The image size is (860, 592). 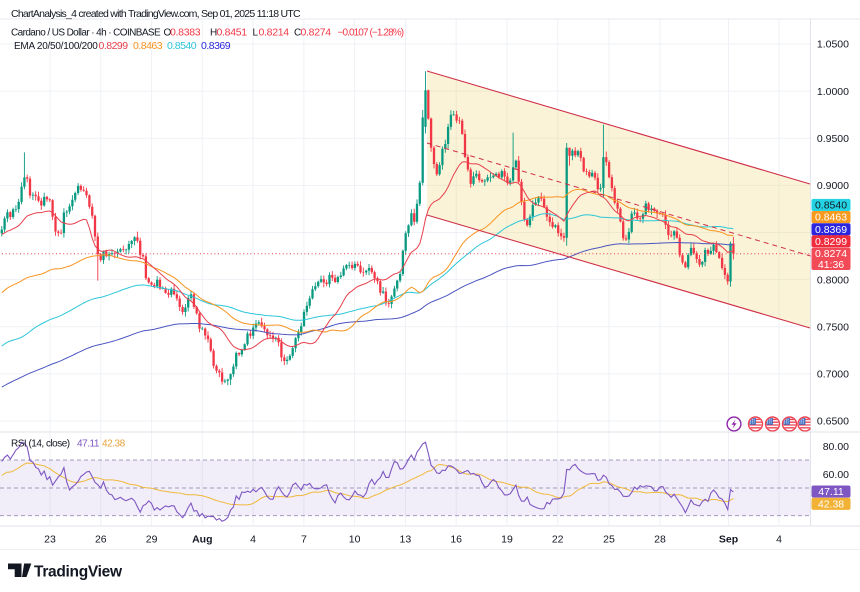 I want to click on svg-text: 80.00, so click(x=836, y=447).